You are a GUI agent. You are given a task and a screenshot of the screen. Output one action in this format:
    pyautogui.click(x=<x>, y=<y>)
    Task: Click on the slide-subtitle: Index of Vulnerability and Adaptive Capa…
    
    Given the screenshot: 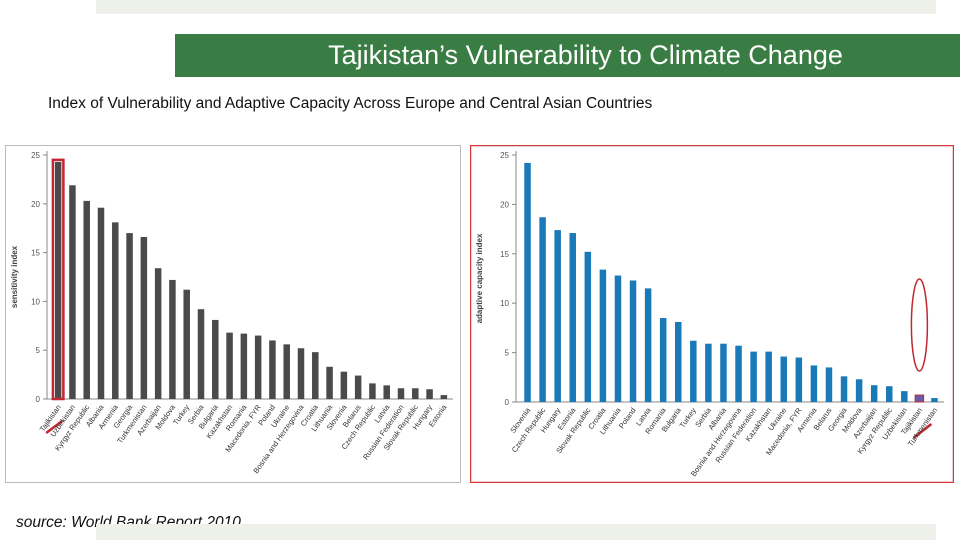 What is the action you would take?
    pyautogui.click(x=350, y=103)
    